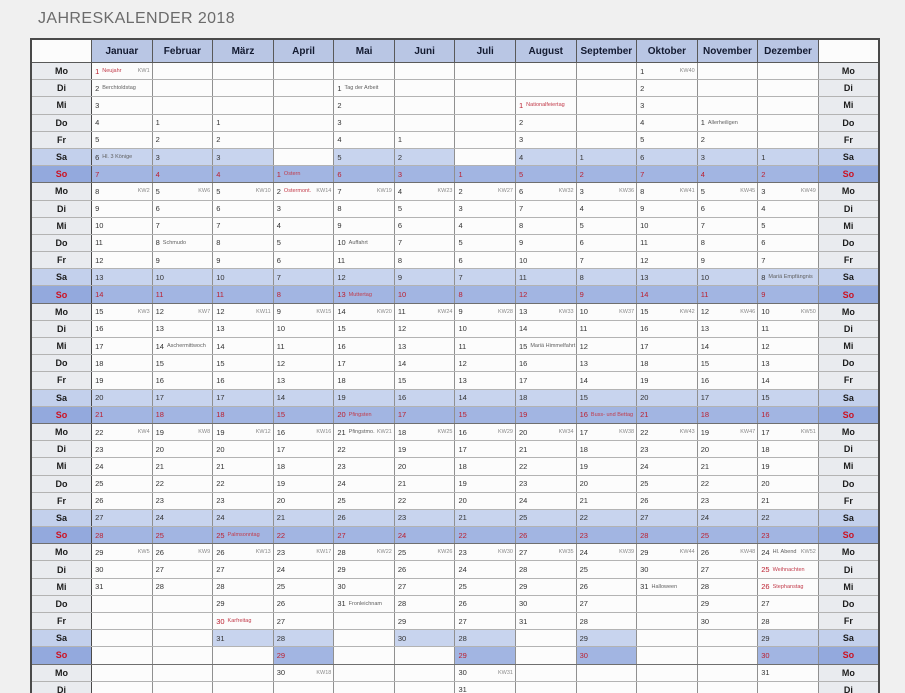  Describe the element at coordinates (606, 50) in the screenshot. I see `month-header: September` at that location.